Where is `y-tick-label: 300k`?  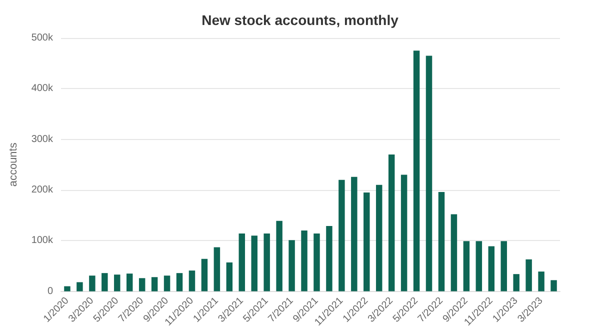 y-tick-label: 300k is located at coordinates (42, 139).